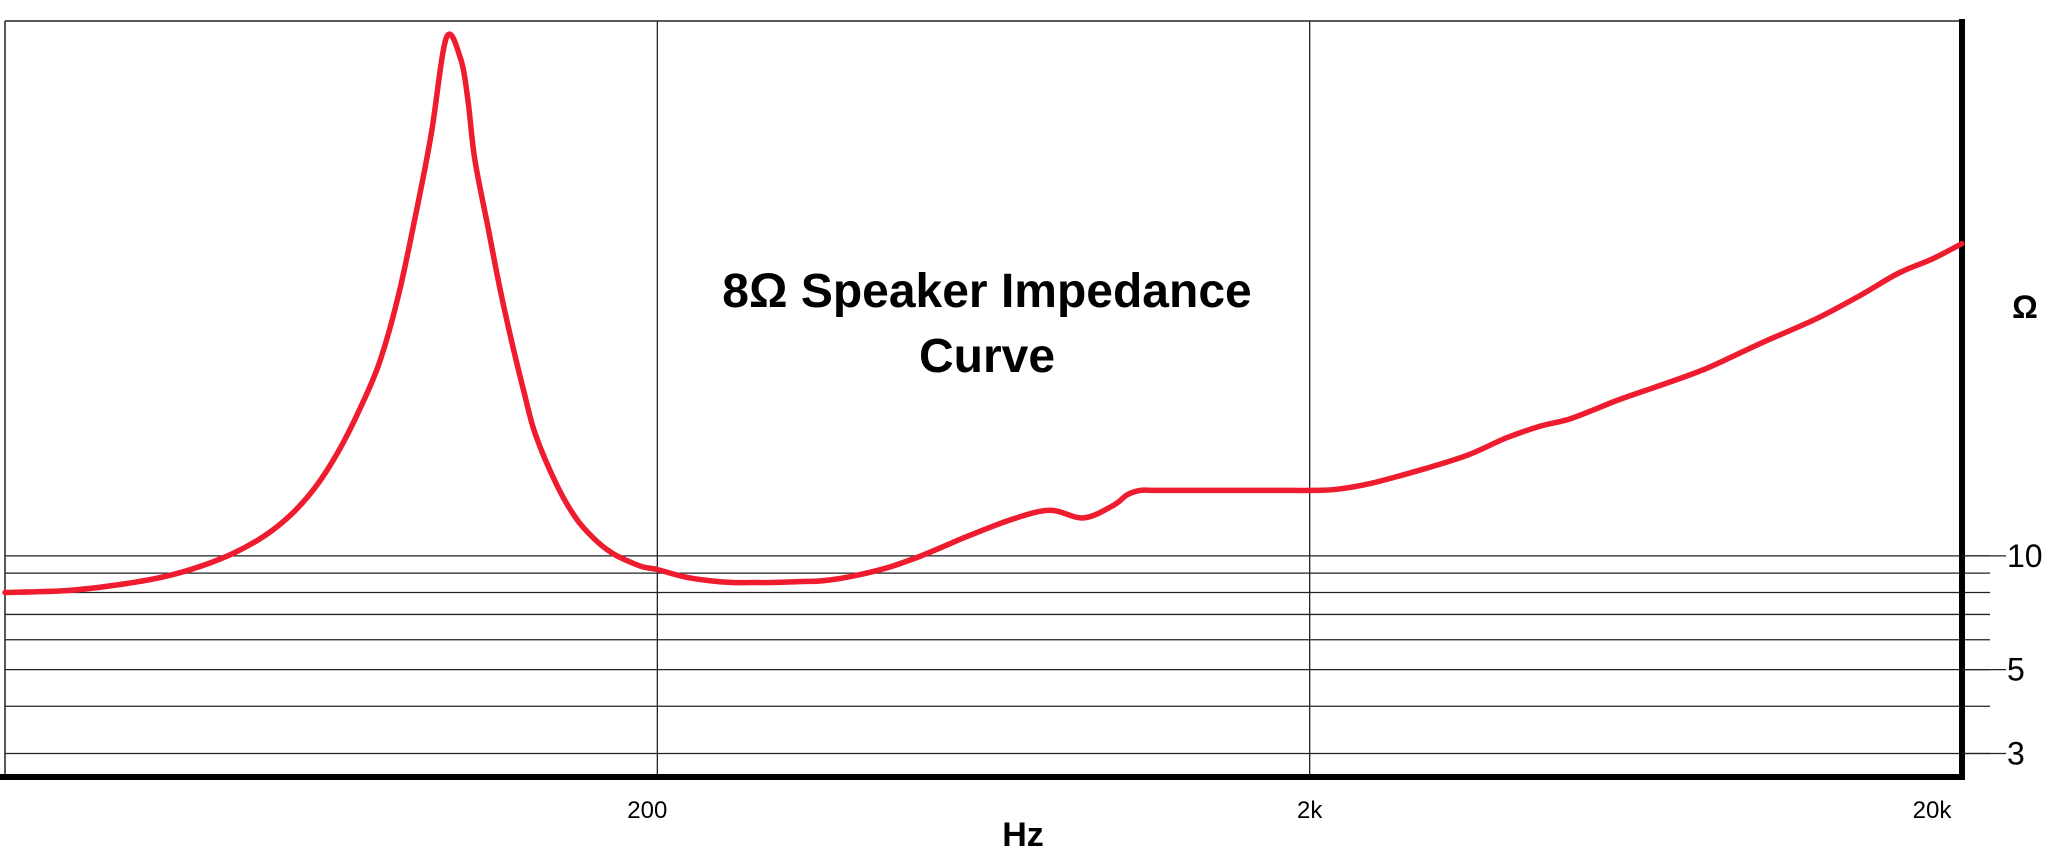 This screenshot has width=2048, height=861. What do you see at coordinates (2025, 307) in the screenshot?
I see `y-axis-label: Ω` at bounding box center [2025, 307].